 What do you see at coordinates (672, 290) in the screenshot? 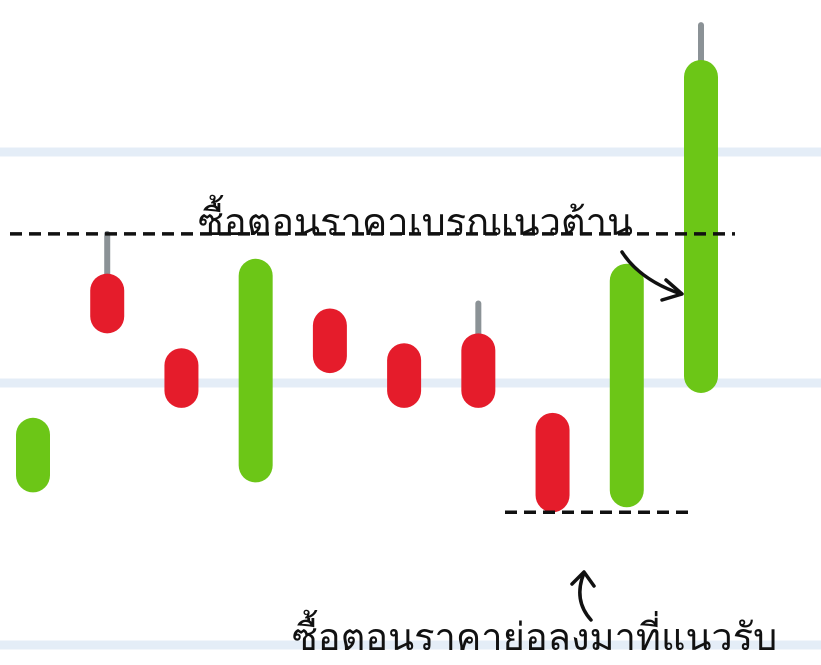
I see `resistance-arrowhead-icon` at bounding box center [672, 290].